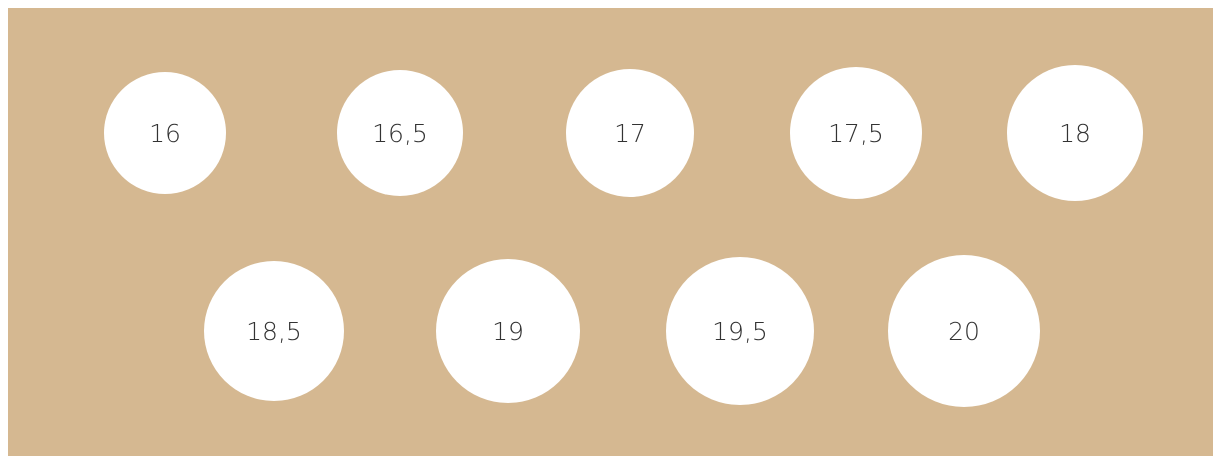 The width and height of the screenshot is (1221, 463). I want to click on size-option: 18, so click(1075, 133).